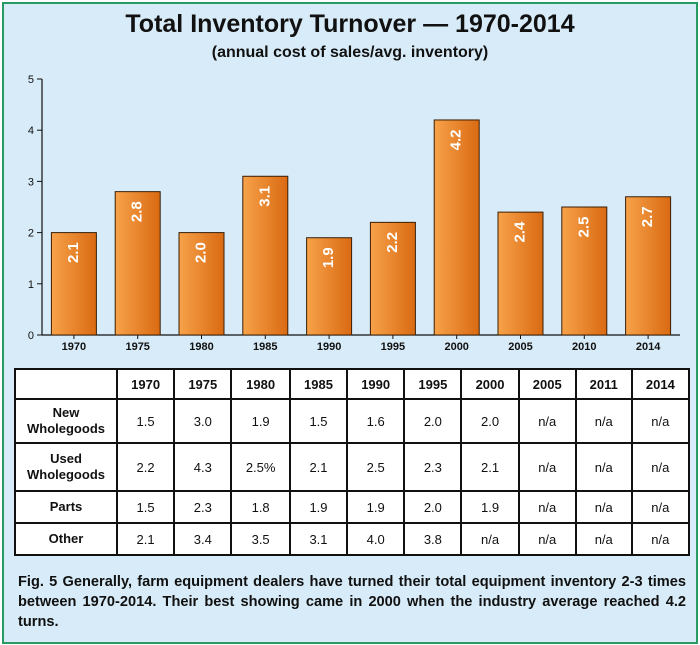  I want to click on x-tick-label: 1975, so click(137, 347).